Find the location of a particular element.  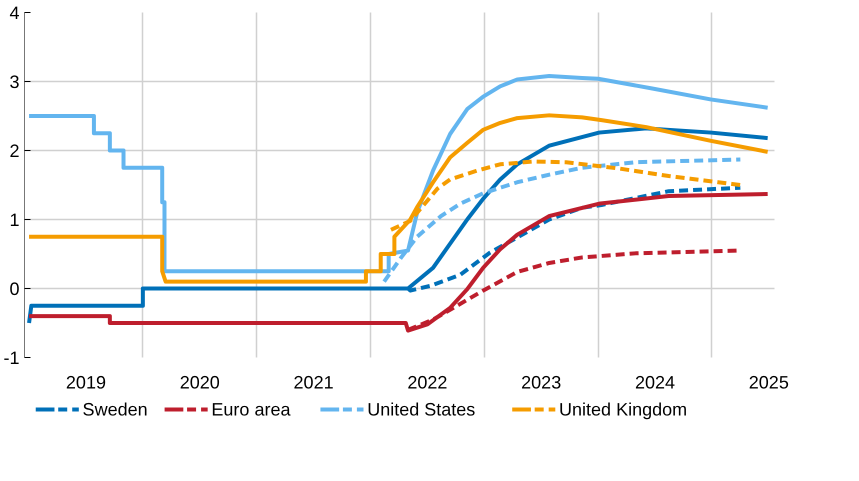

legend-label: United Kingdom is located at coordinates (623, 410).